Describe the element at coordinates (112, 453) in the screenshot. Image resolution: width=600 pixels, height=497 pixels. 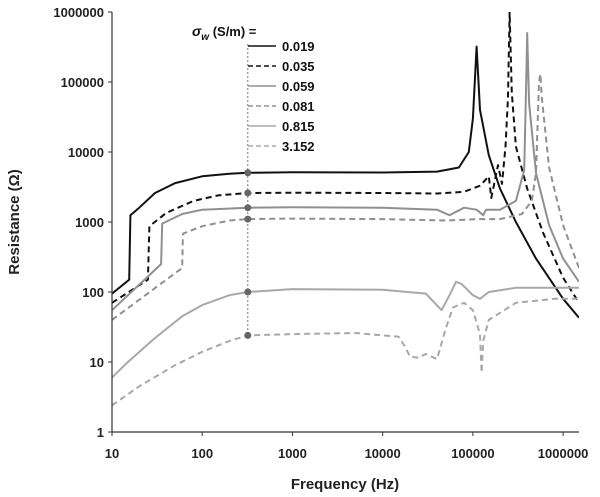
I see `x-tick-label: 10` at that location.